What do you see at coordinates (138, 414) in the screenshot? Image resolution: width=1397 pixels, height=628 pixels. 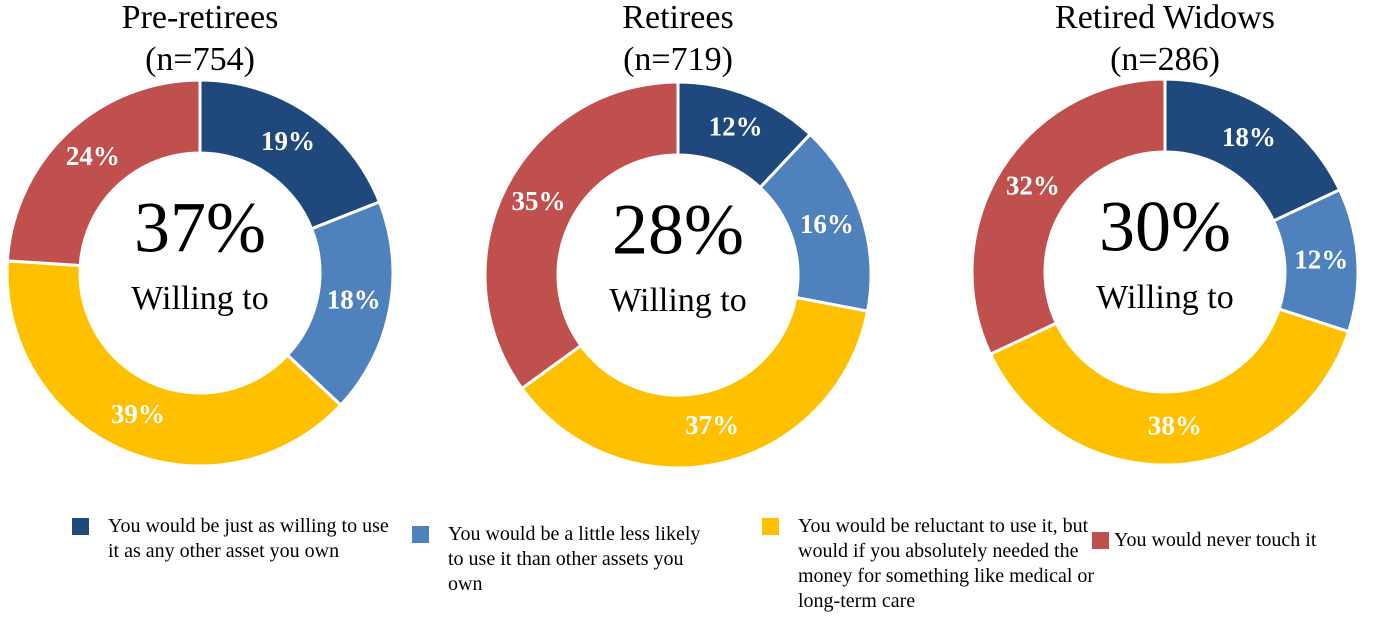 I see `data-label: 39%` at bounding box center [138, 414].